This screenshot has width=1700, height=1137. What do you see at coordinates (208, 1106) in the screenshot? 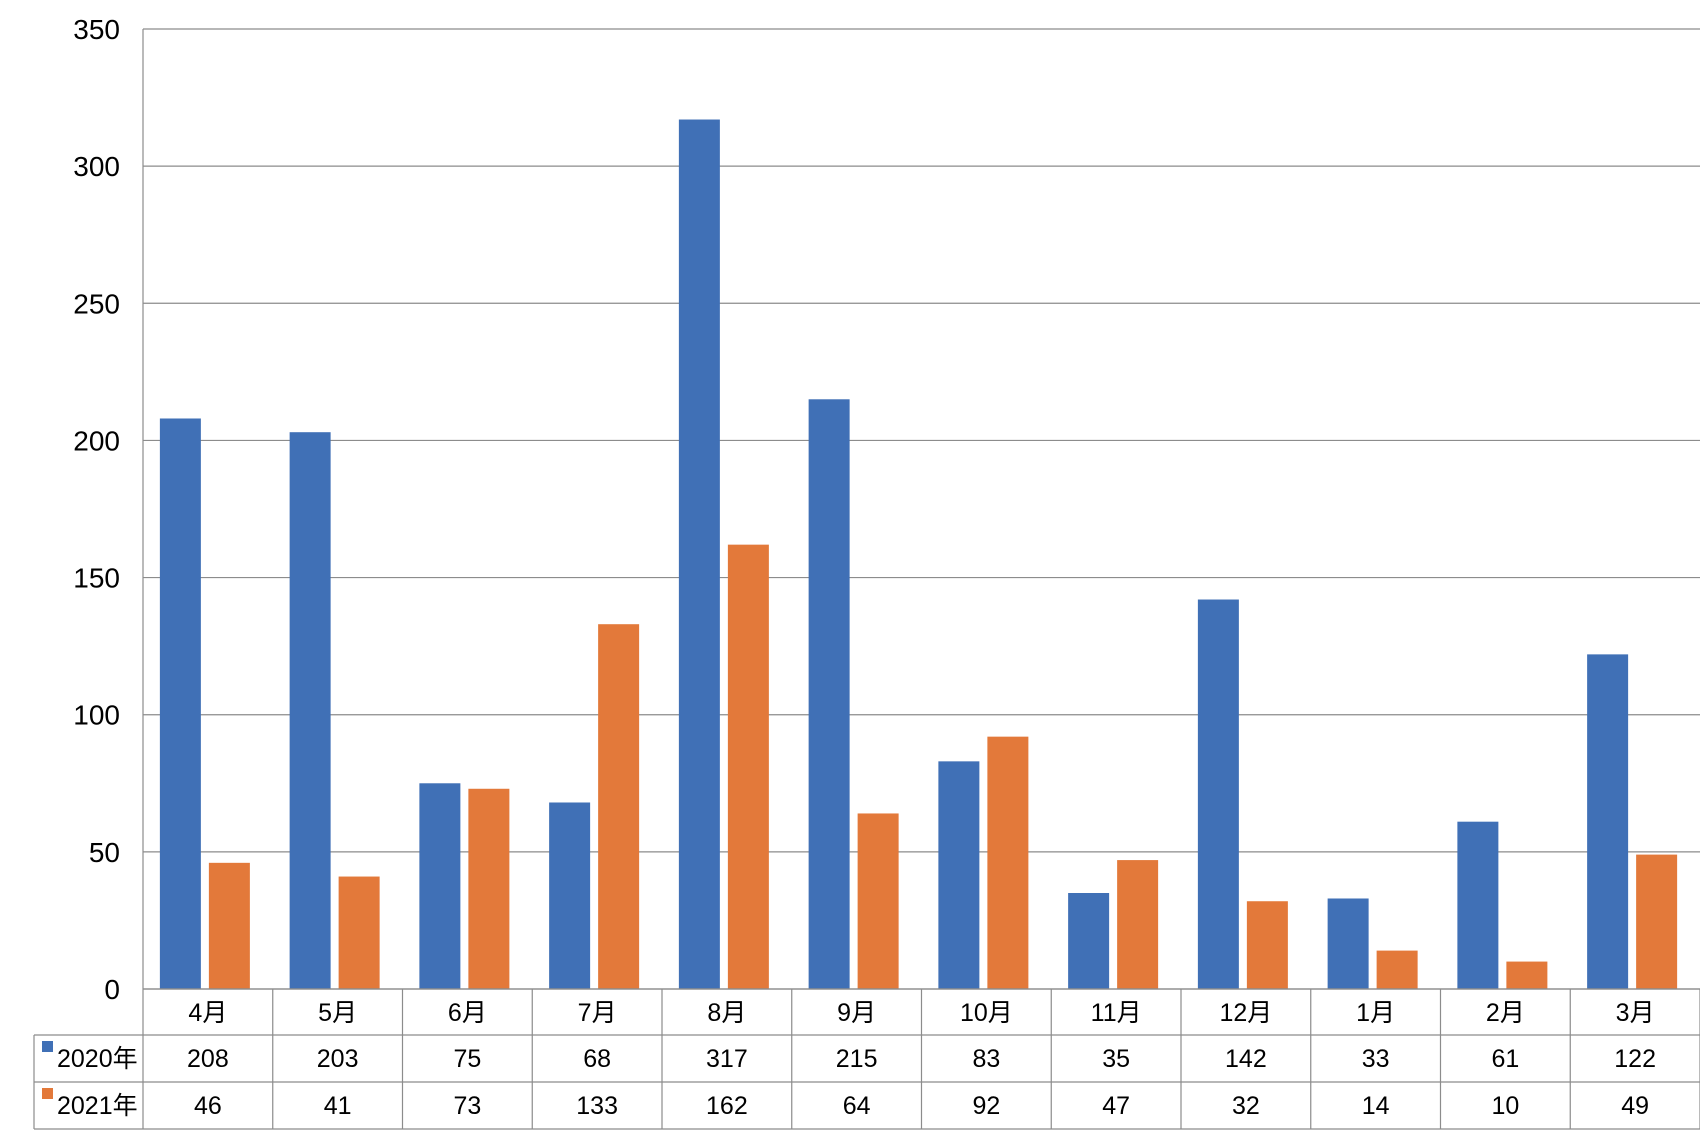
I see `data-label: 46` at bounding box center [208, 1106].